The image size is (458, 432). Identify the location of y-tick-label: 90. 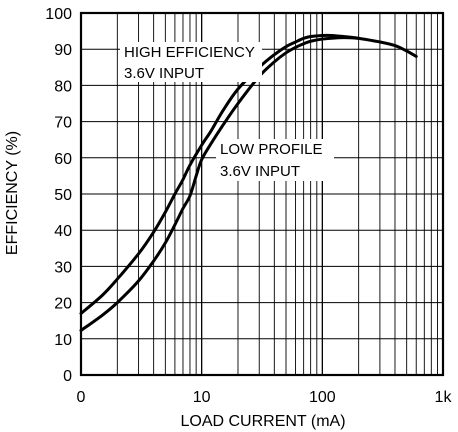
(63, 50).